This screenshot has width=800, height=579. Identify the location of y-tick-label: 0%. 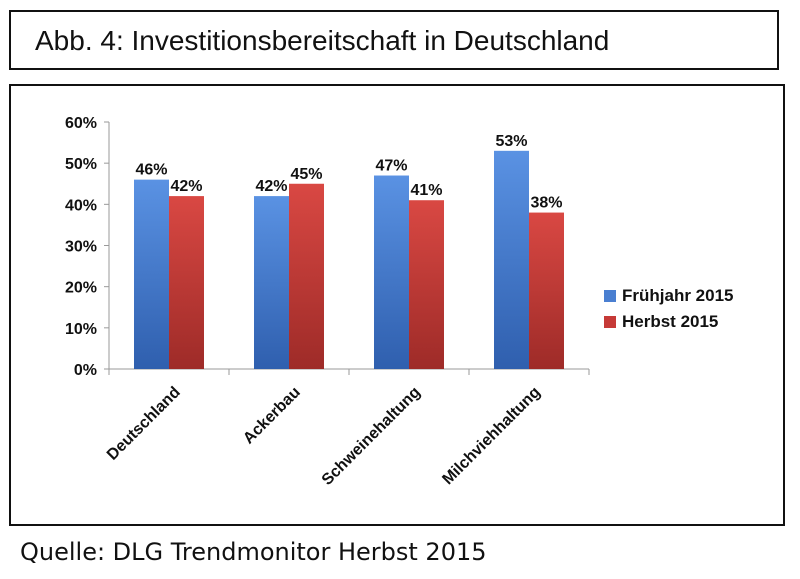
(85, 370).